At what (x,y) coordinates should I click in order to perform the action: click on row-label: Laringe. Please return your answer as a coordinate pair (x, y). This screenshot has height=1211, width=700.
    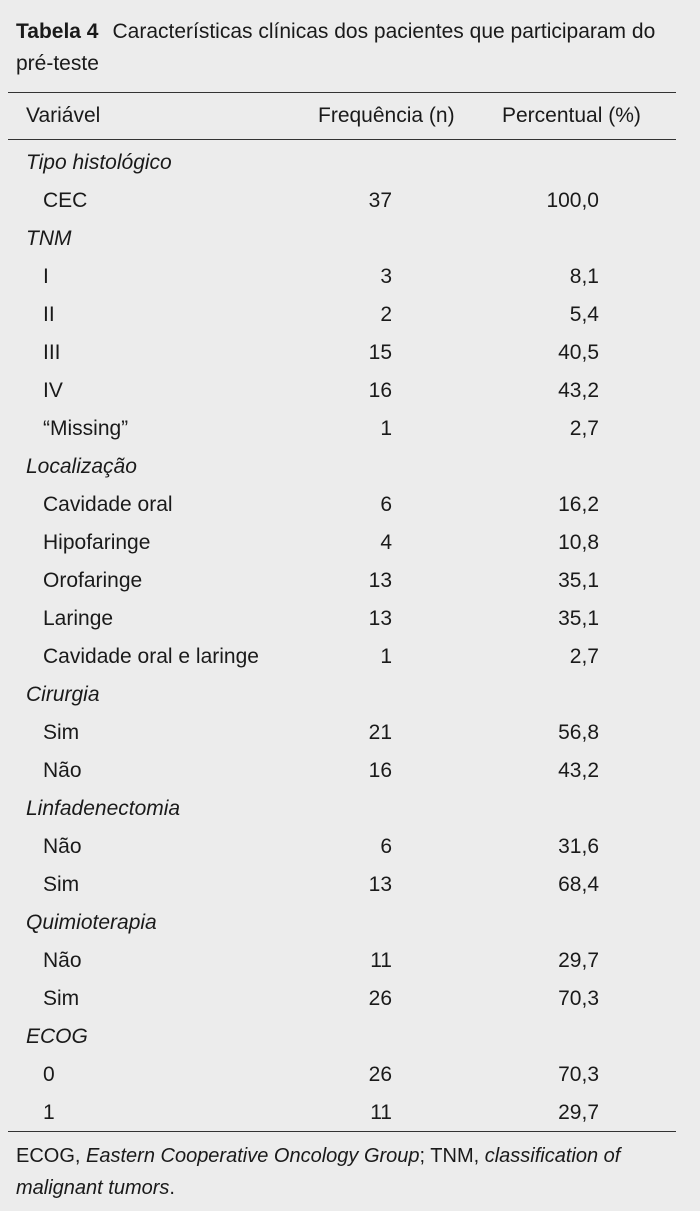
    Looking at the image, I should click on (78, 618).